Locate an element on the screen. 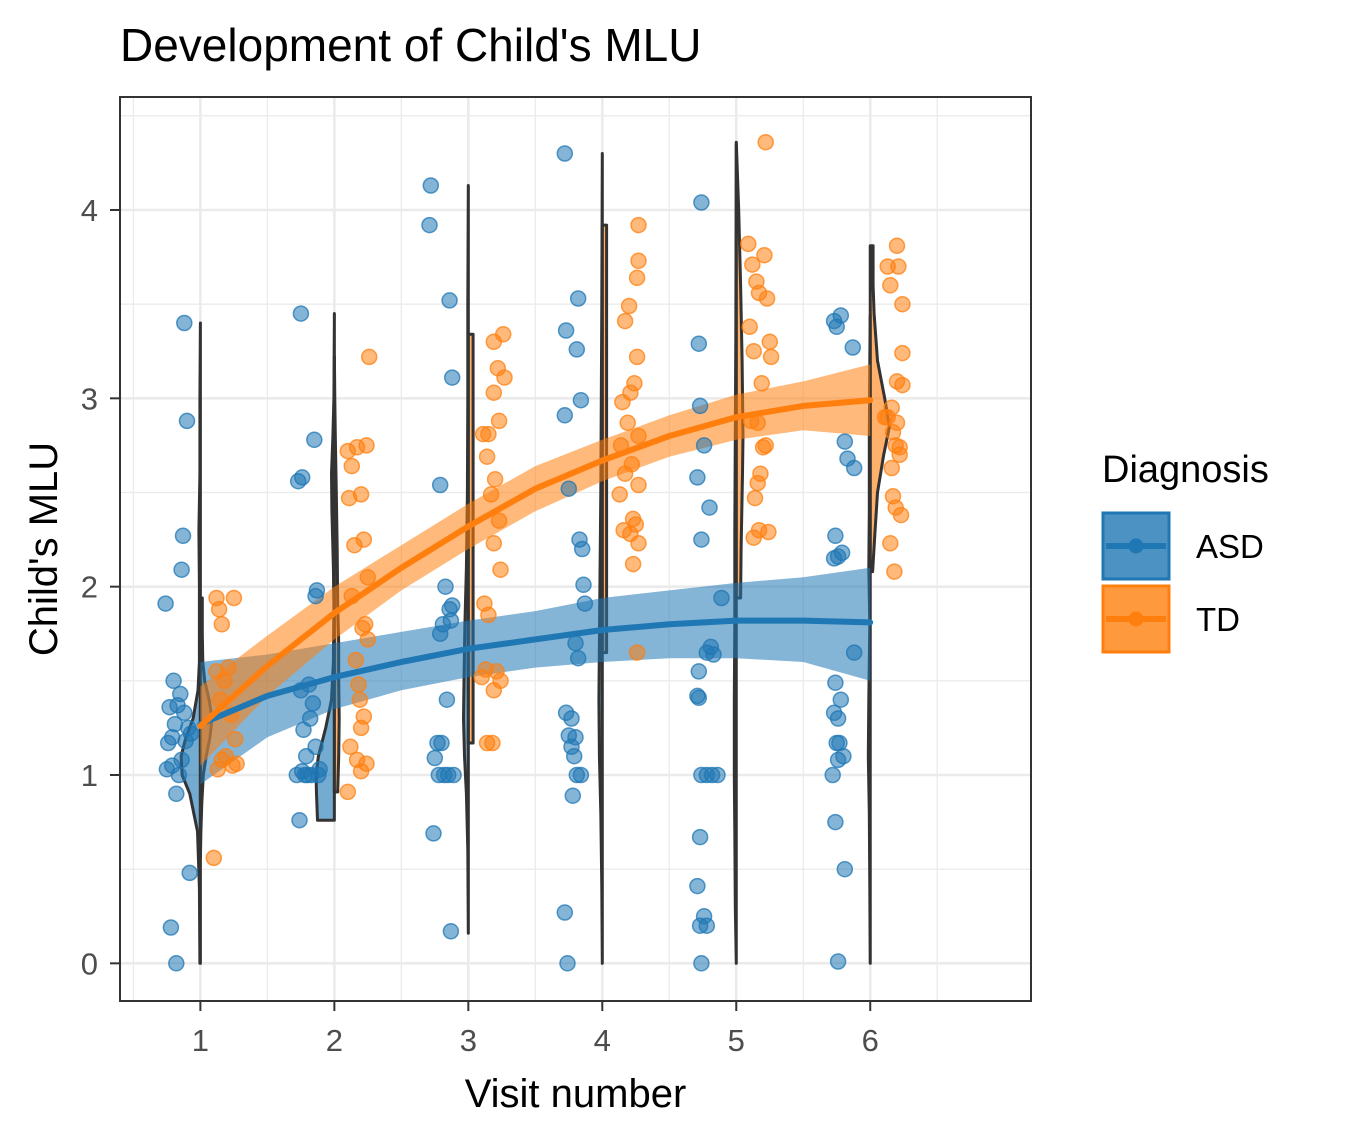 The height and width of the screenshot is (1145, 1350). x-tick-label: 6 is located at coordinates (870, 1040).